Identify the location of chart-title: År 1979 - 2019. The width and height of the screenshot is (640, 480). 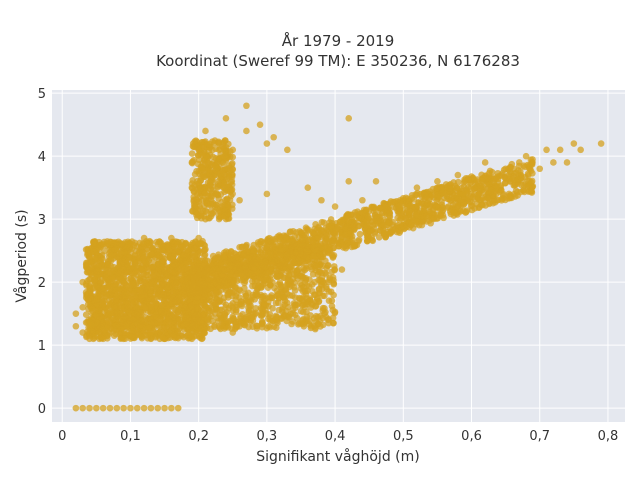
(338, 40).